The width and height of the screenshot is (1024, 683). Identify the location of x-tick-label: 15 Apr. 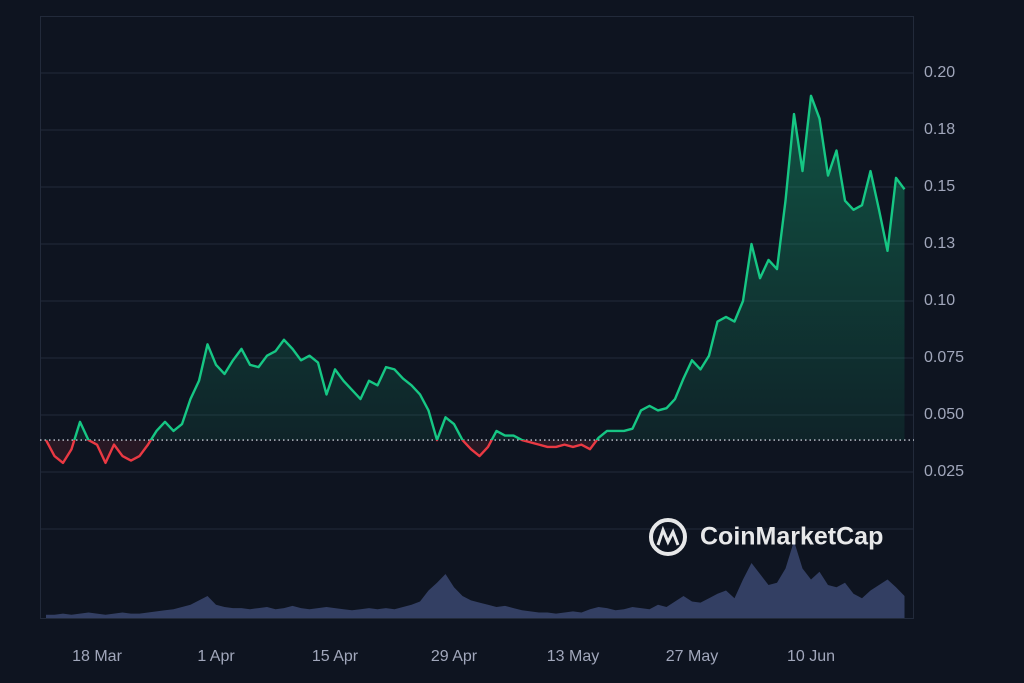
(335, 656).